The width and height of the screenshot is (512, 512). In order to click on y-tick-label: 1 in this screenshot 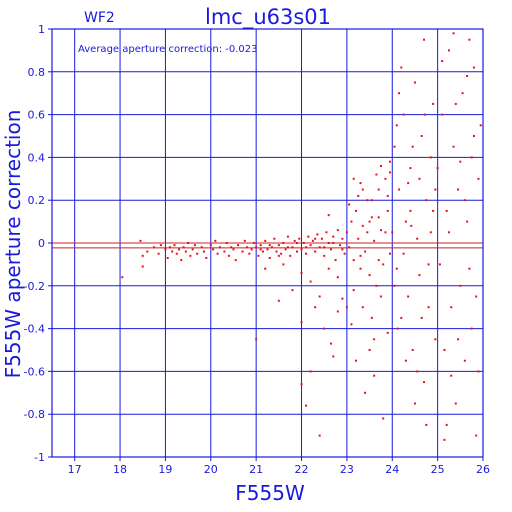, I will do `click(41, 29)`.